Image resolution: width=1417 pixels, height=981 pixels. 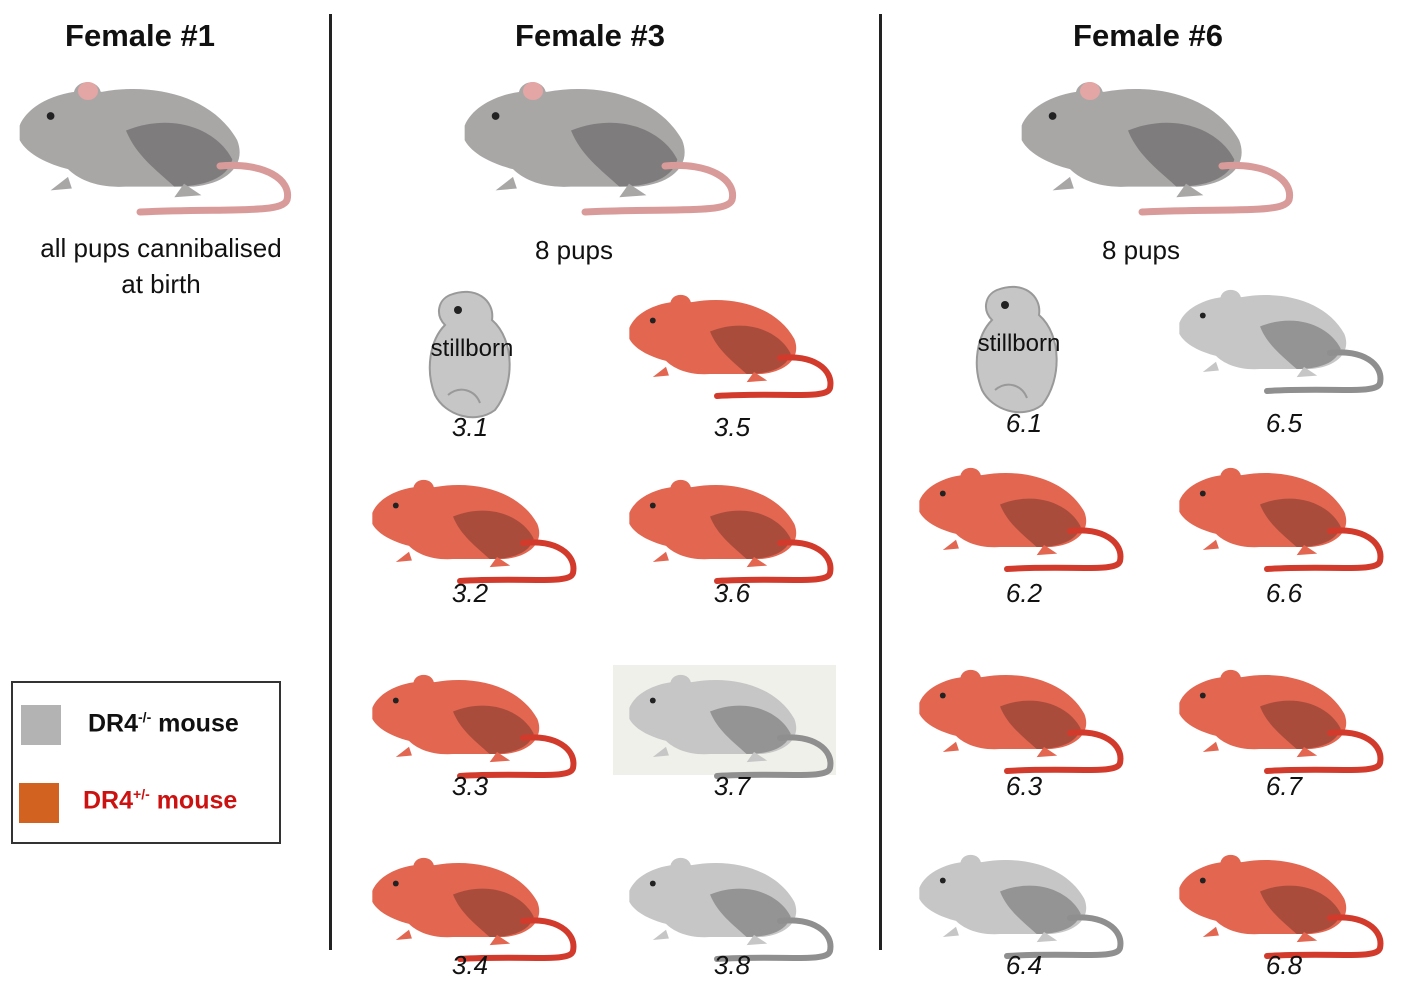 I want to click on legend-het-text: DR4+/- mouse, so click(x=160, y=800).